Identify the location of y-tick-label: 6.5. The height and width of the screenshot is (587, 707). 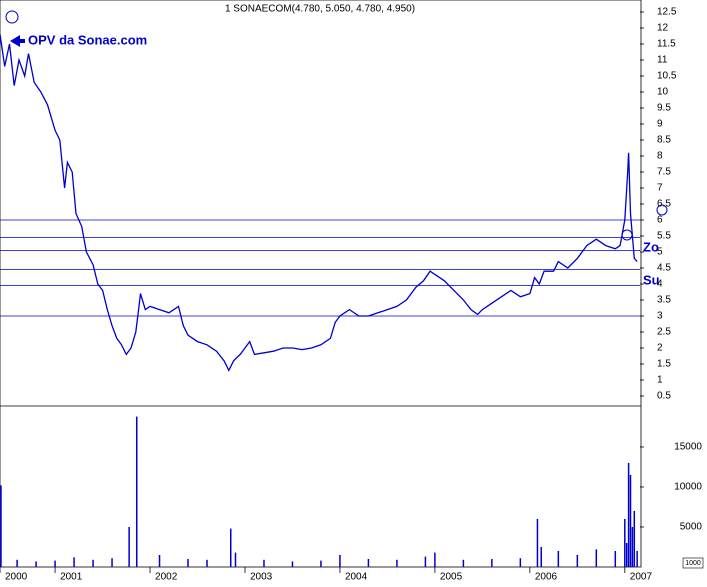
(664, 204).